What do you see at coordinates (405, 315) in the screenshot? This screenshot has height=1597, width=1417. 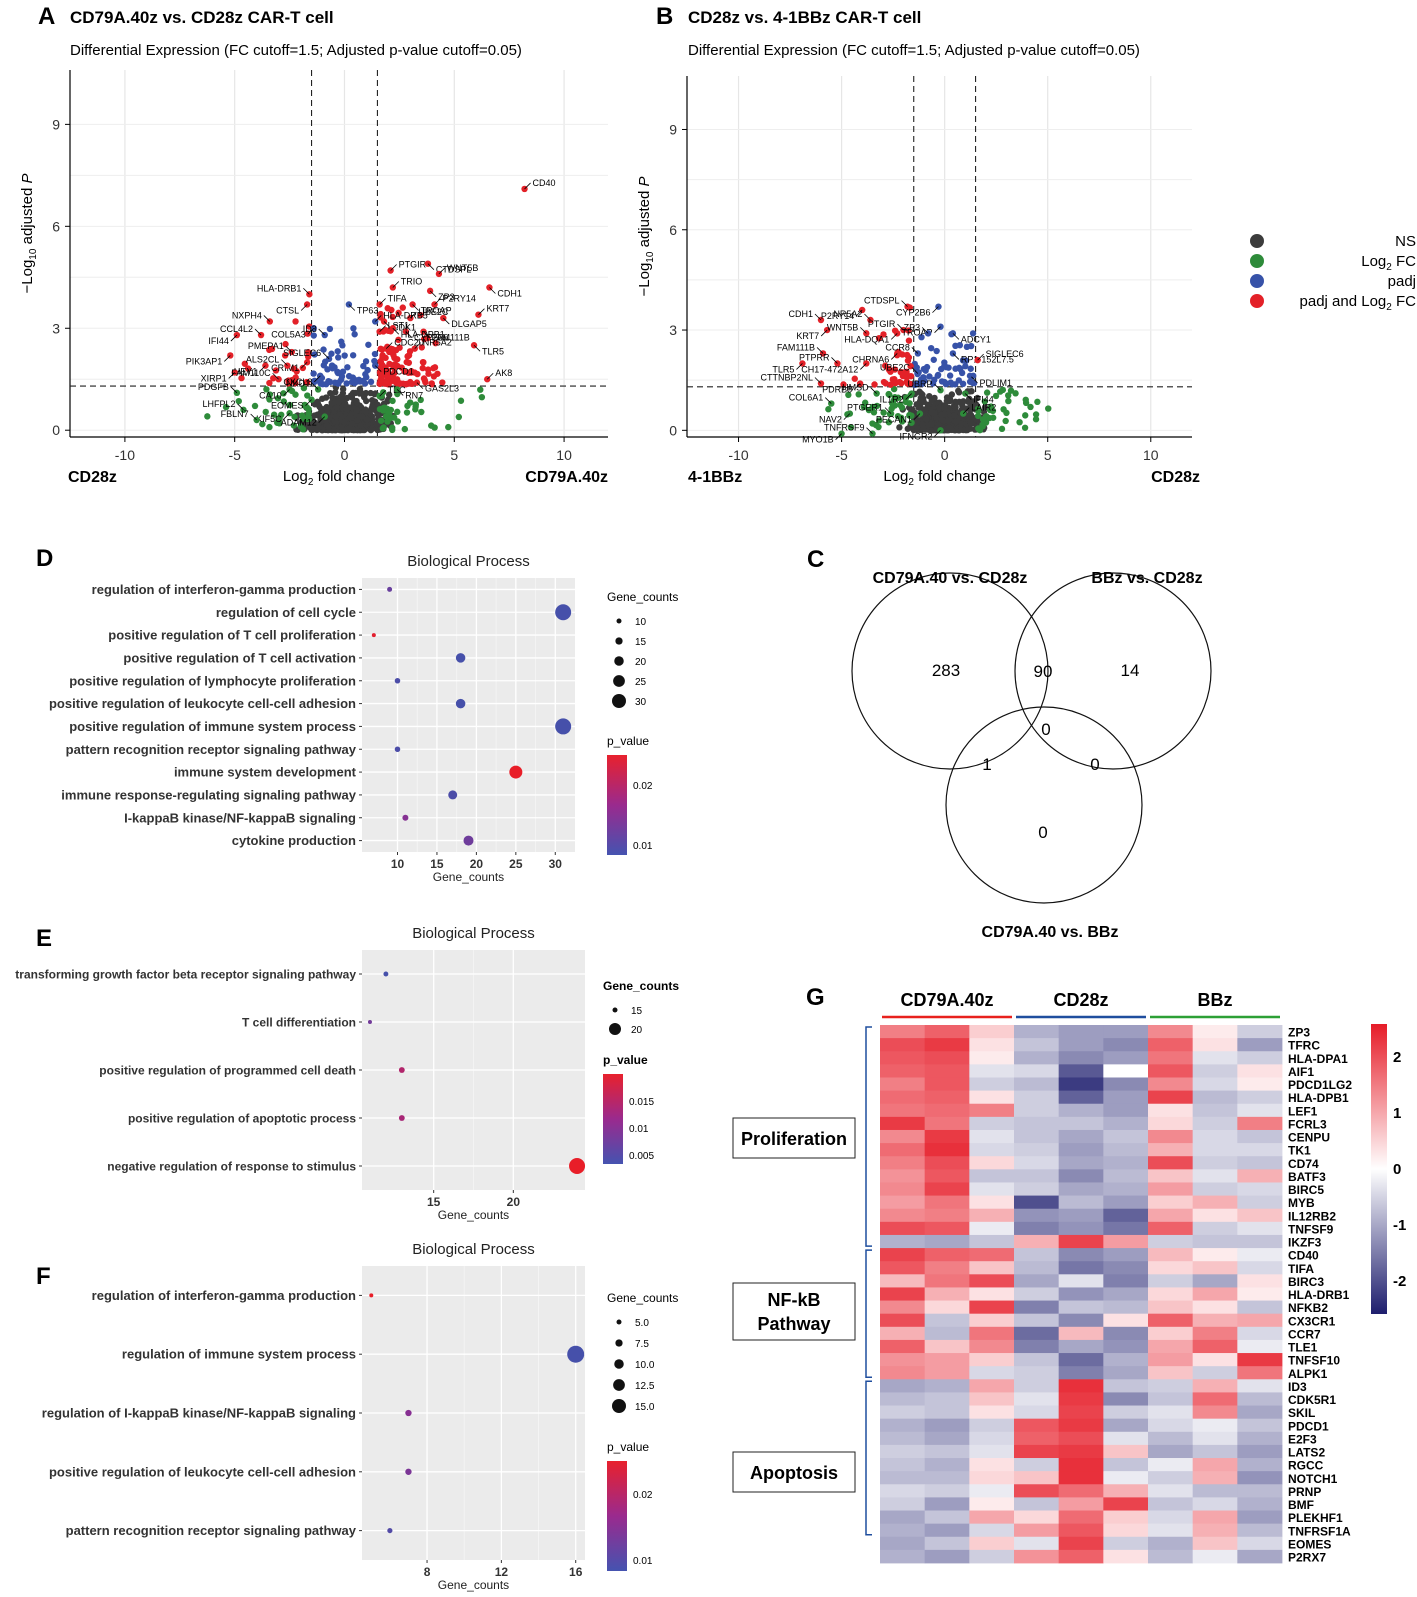 I see `gene-label: HLA-DRB5` at bounding box center [405, 315].